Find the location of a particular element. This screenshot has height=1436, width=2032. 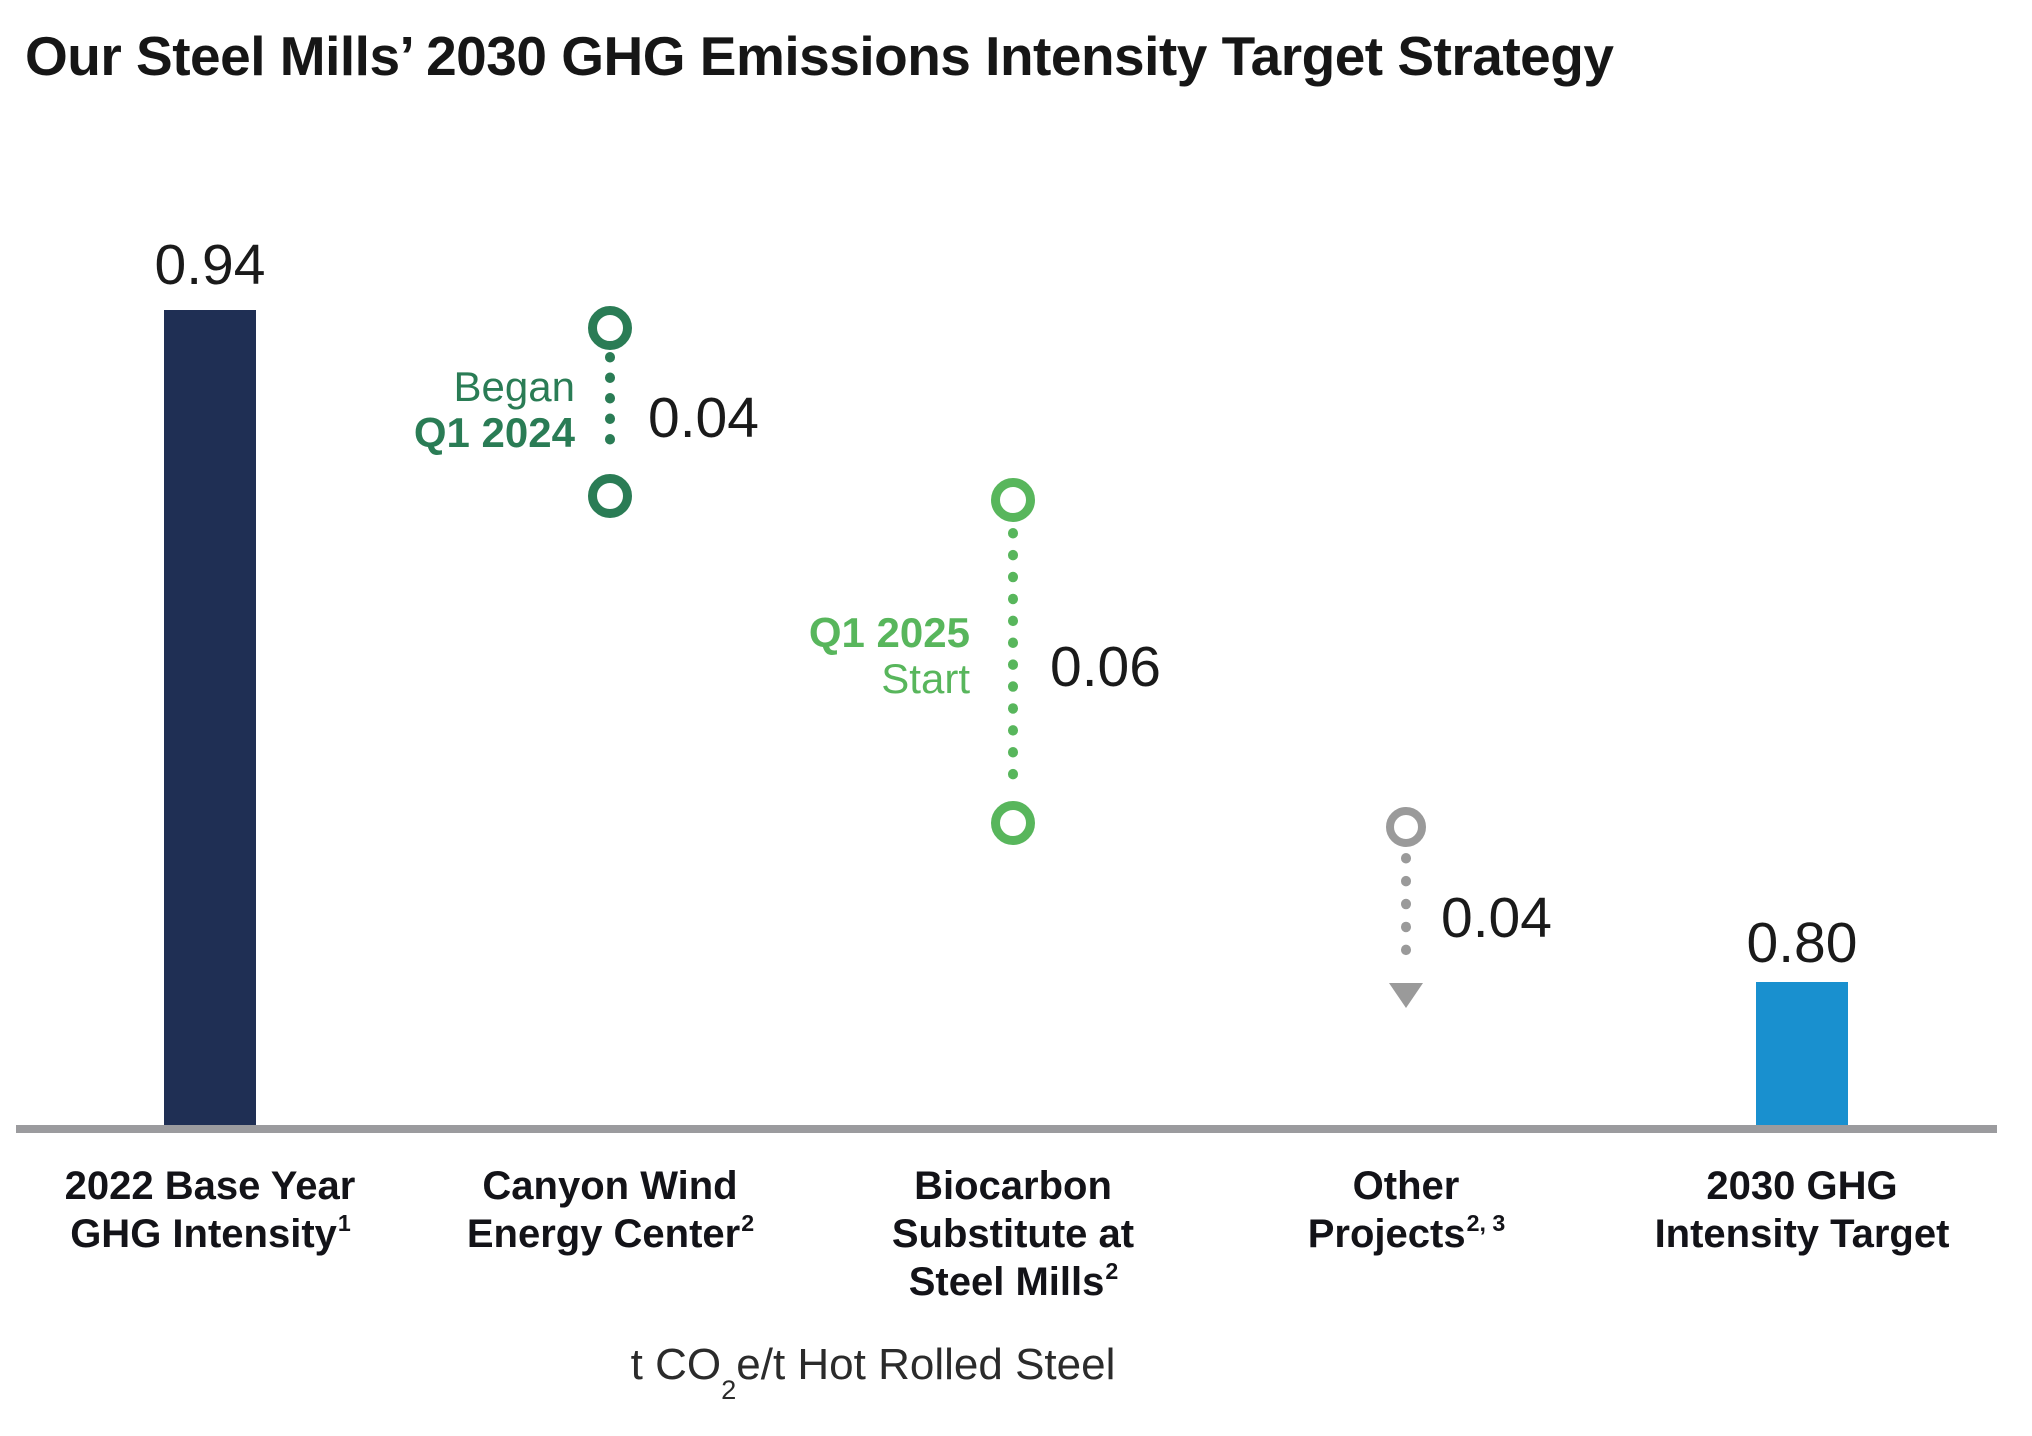

value-other: 0.04 is located at coordinates (1496, 918).